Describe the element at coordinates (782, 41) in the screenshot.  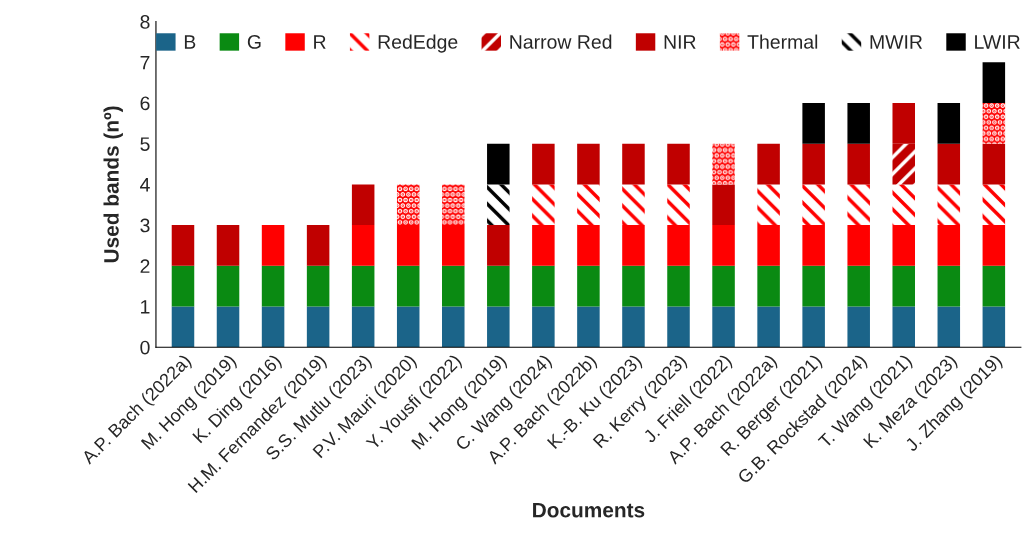
I see `legend-label: Thermal` at that location.